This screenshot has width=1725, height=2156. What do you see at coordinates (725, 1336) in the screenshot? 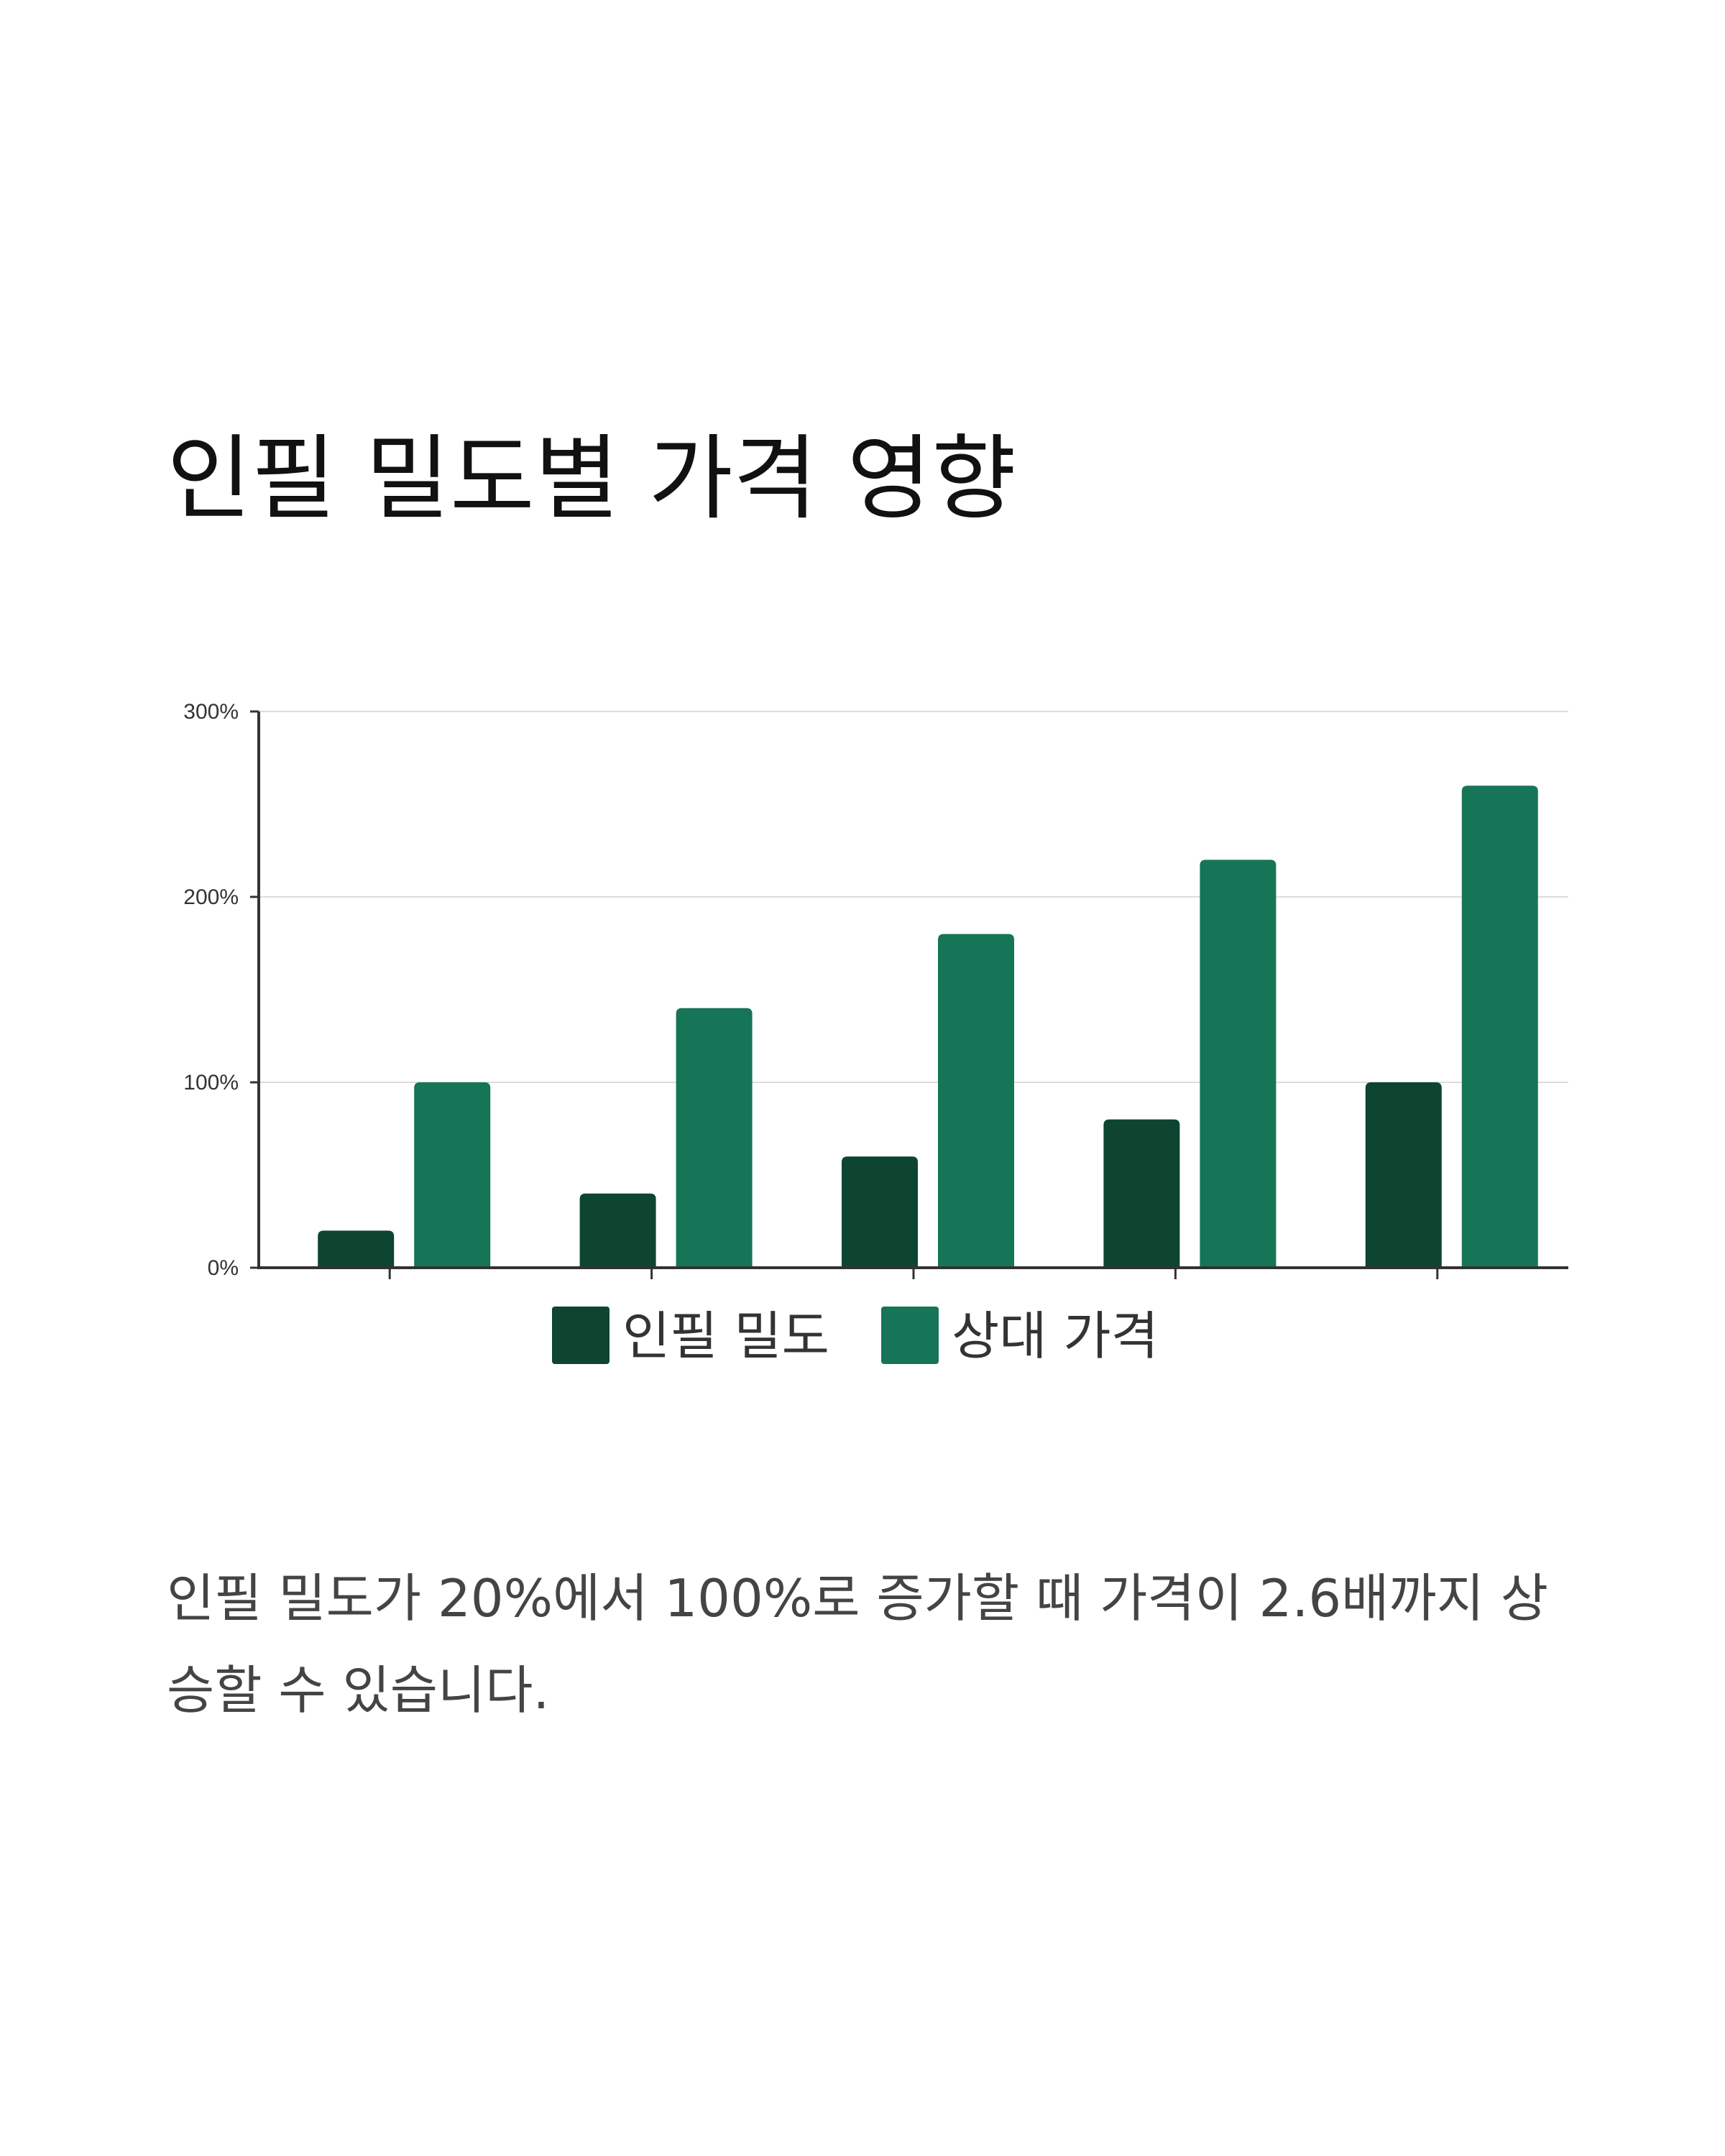
I see `legend-label-infill-density: 인필 밀도` at bounding box center [725, 1336].